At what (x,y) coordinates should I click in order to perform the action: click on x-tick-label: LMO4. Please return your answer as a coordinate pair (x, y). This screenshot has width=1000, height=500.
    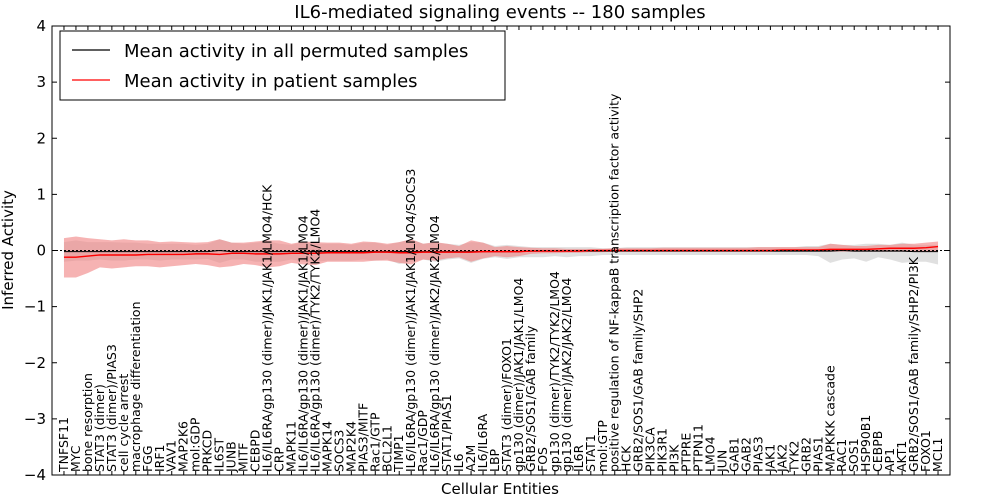
    Looking at the image, I should click on (710, 454).